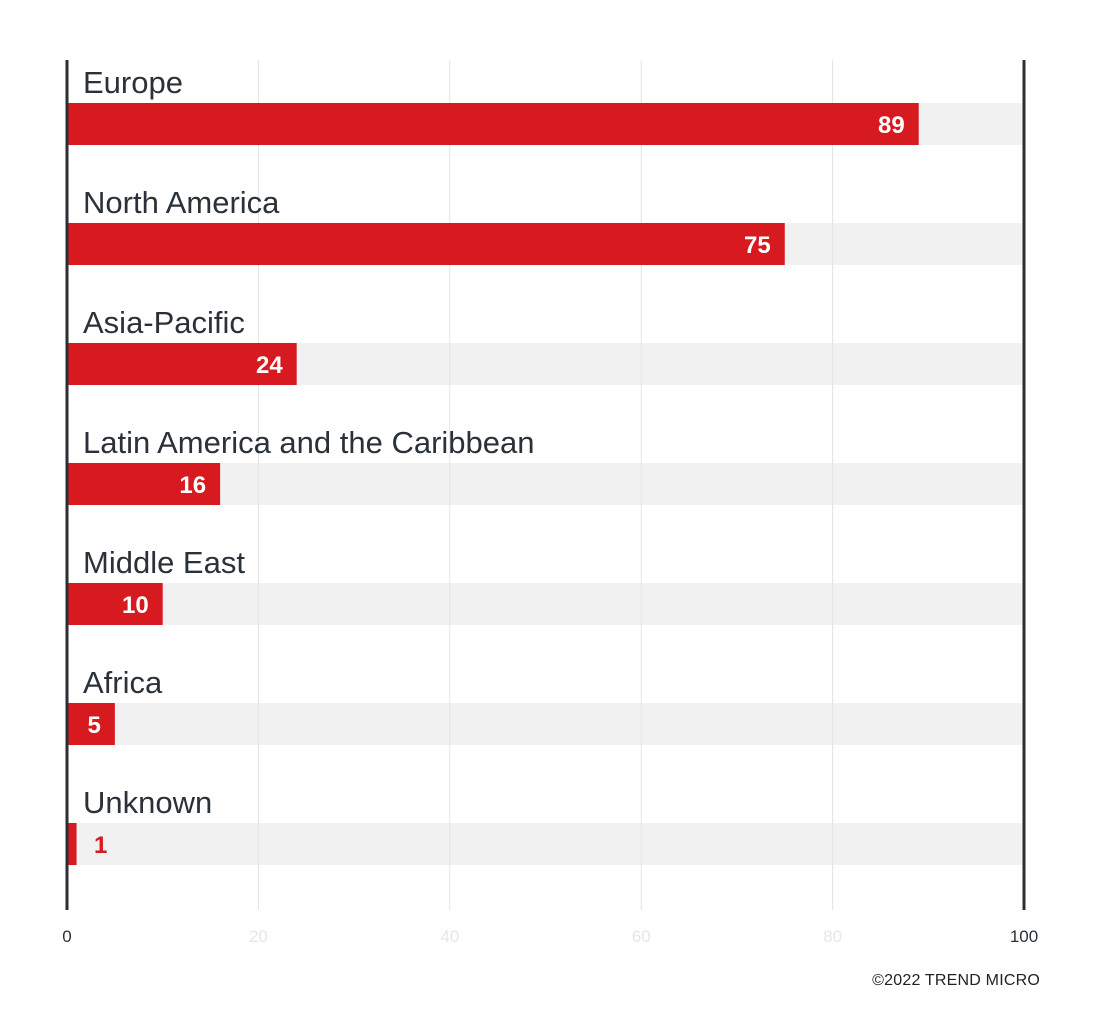 The width and height of the screenshot is (1100, 1025). Describe the element at coordinates (181, 202) in the screenshot. I see `category-label: North America` at that location.